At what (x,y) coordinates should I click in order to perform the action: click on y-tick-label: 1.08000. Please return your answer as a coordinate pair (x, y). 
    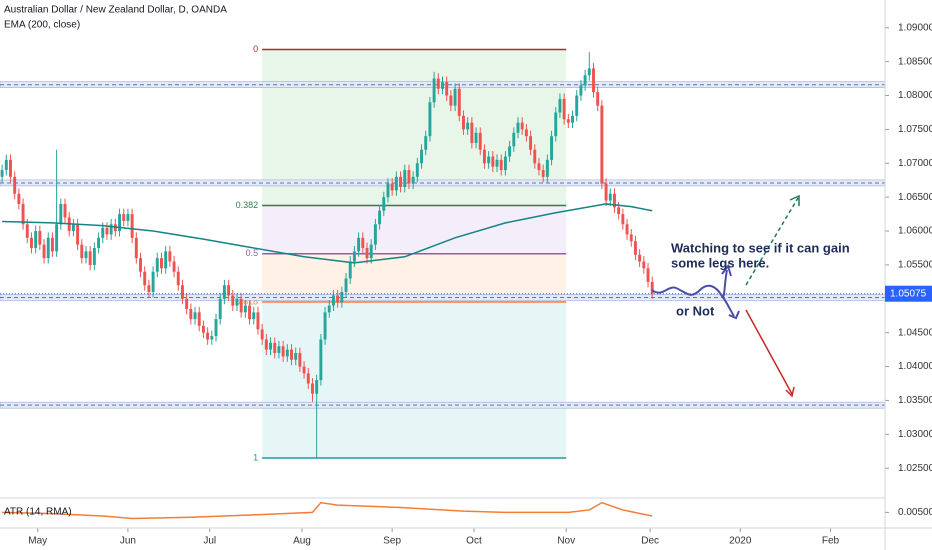
    Looking at the image, I should click on (915, 95).